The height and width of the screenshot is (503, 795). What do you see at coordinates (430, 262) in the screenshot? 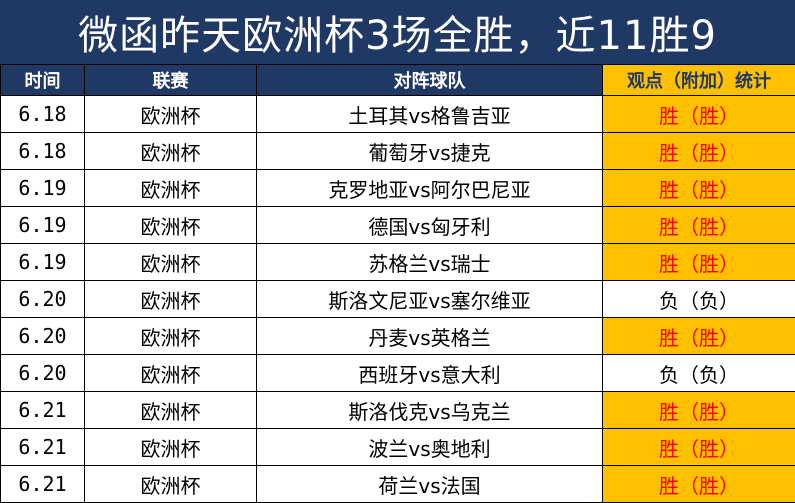
I see `match-cell: 苏格兰vs瑞士` at bounding box center [430, 262].